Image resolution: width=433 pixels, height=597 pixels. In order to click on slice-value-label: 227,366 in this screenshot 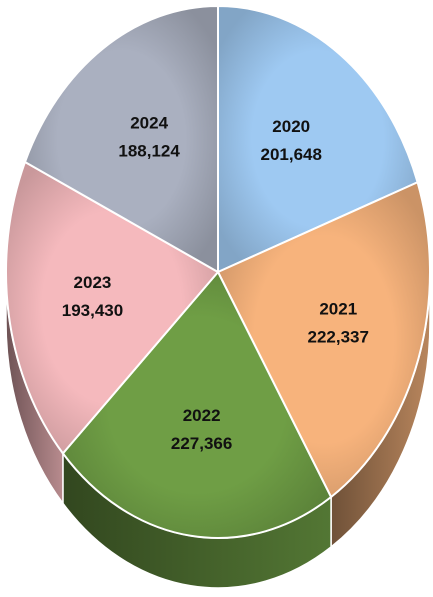, I will do `click(201, 443)`.